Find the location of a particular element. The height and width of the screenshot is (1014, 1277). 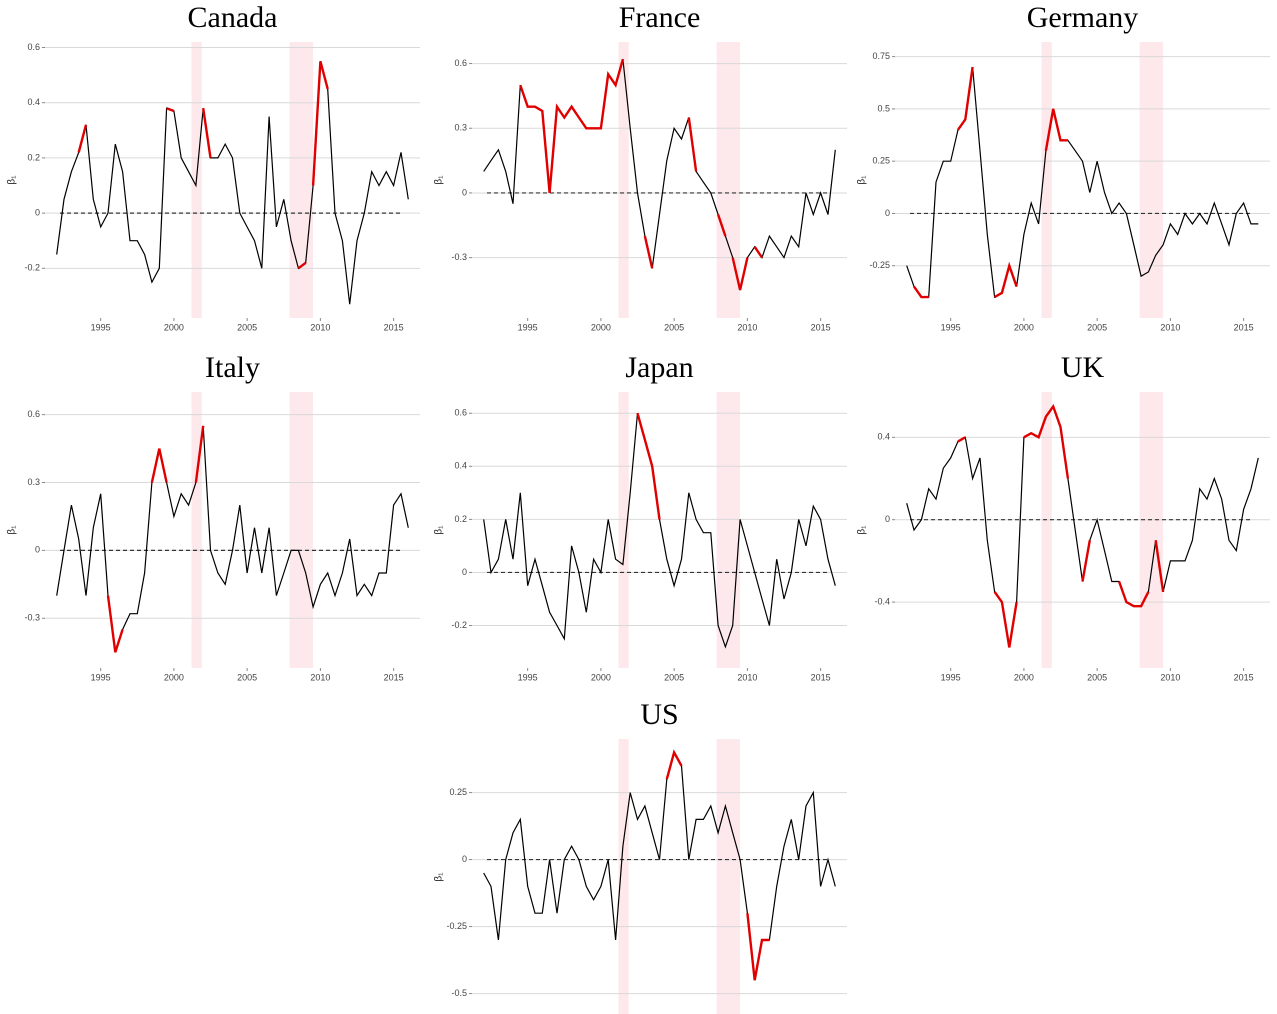

chart-title: France is located at coordinates (660, 17).